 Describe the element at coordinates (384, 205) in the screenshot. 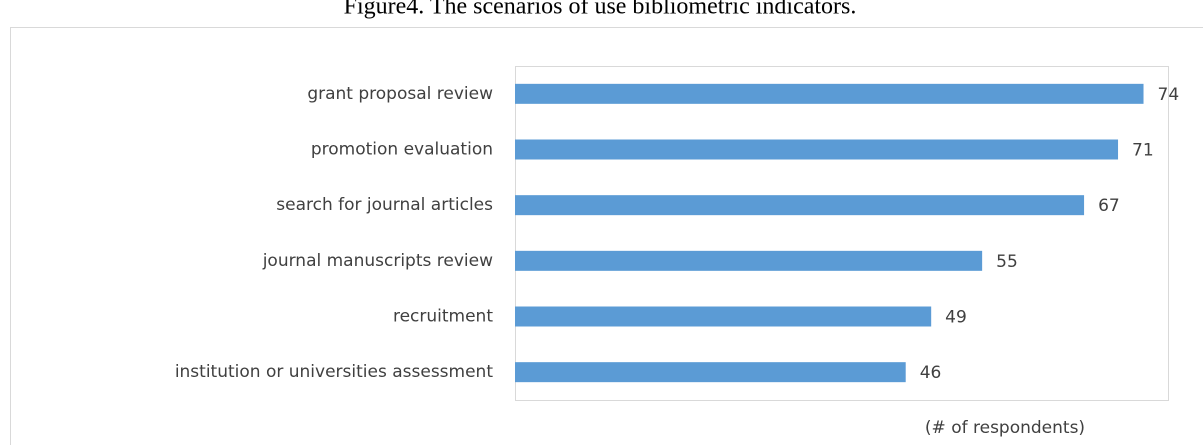

I see `y-tick-label: search for journal articles` at that location.